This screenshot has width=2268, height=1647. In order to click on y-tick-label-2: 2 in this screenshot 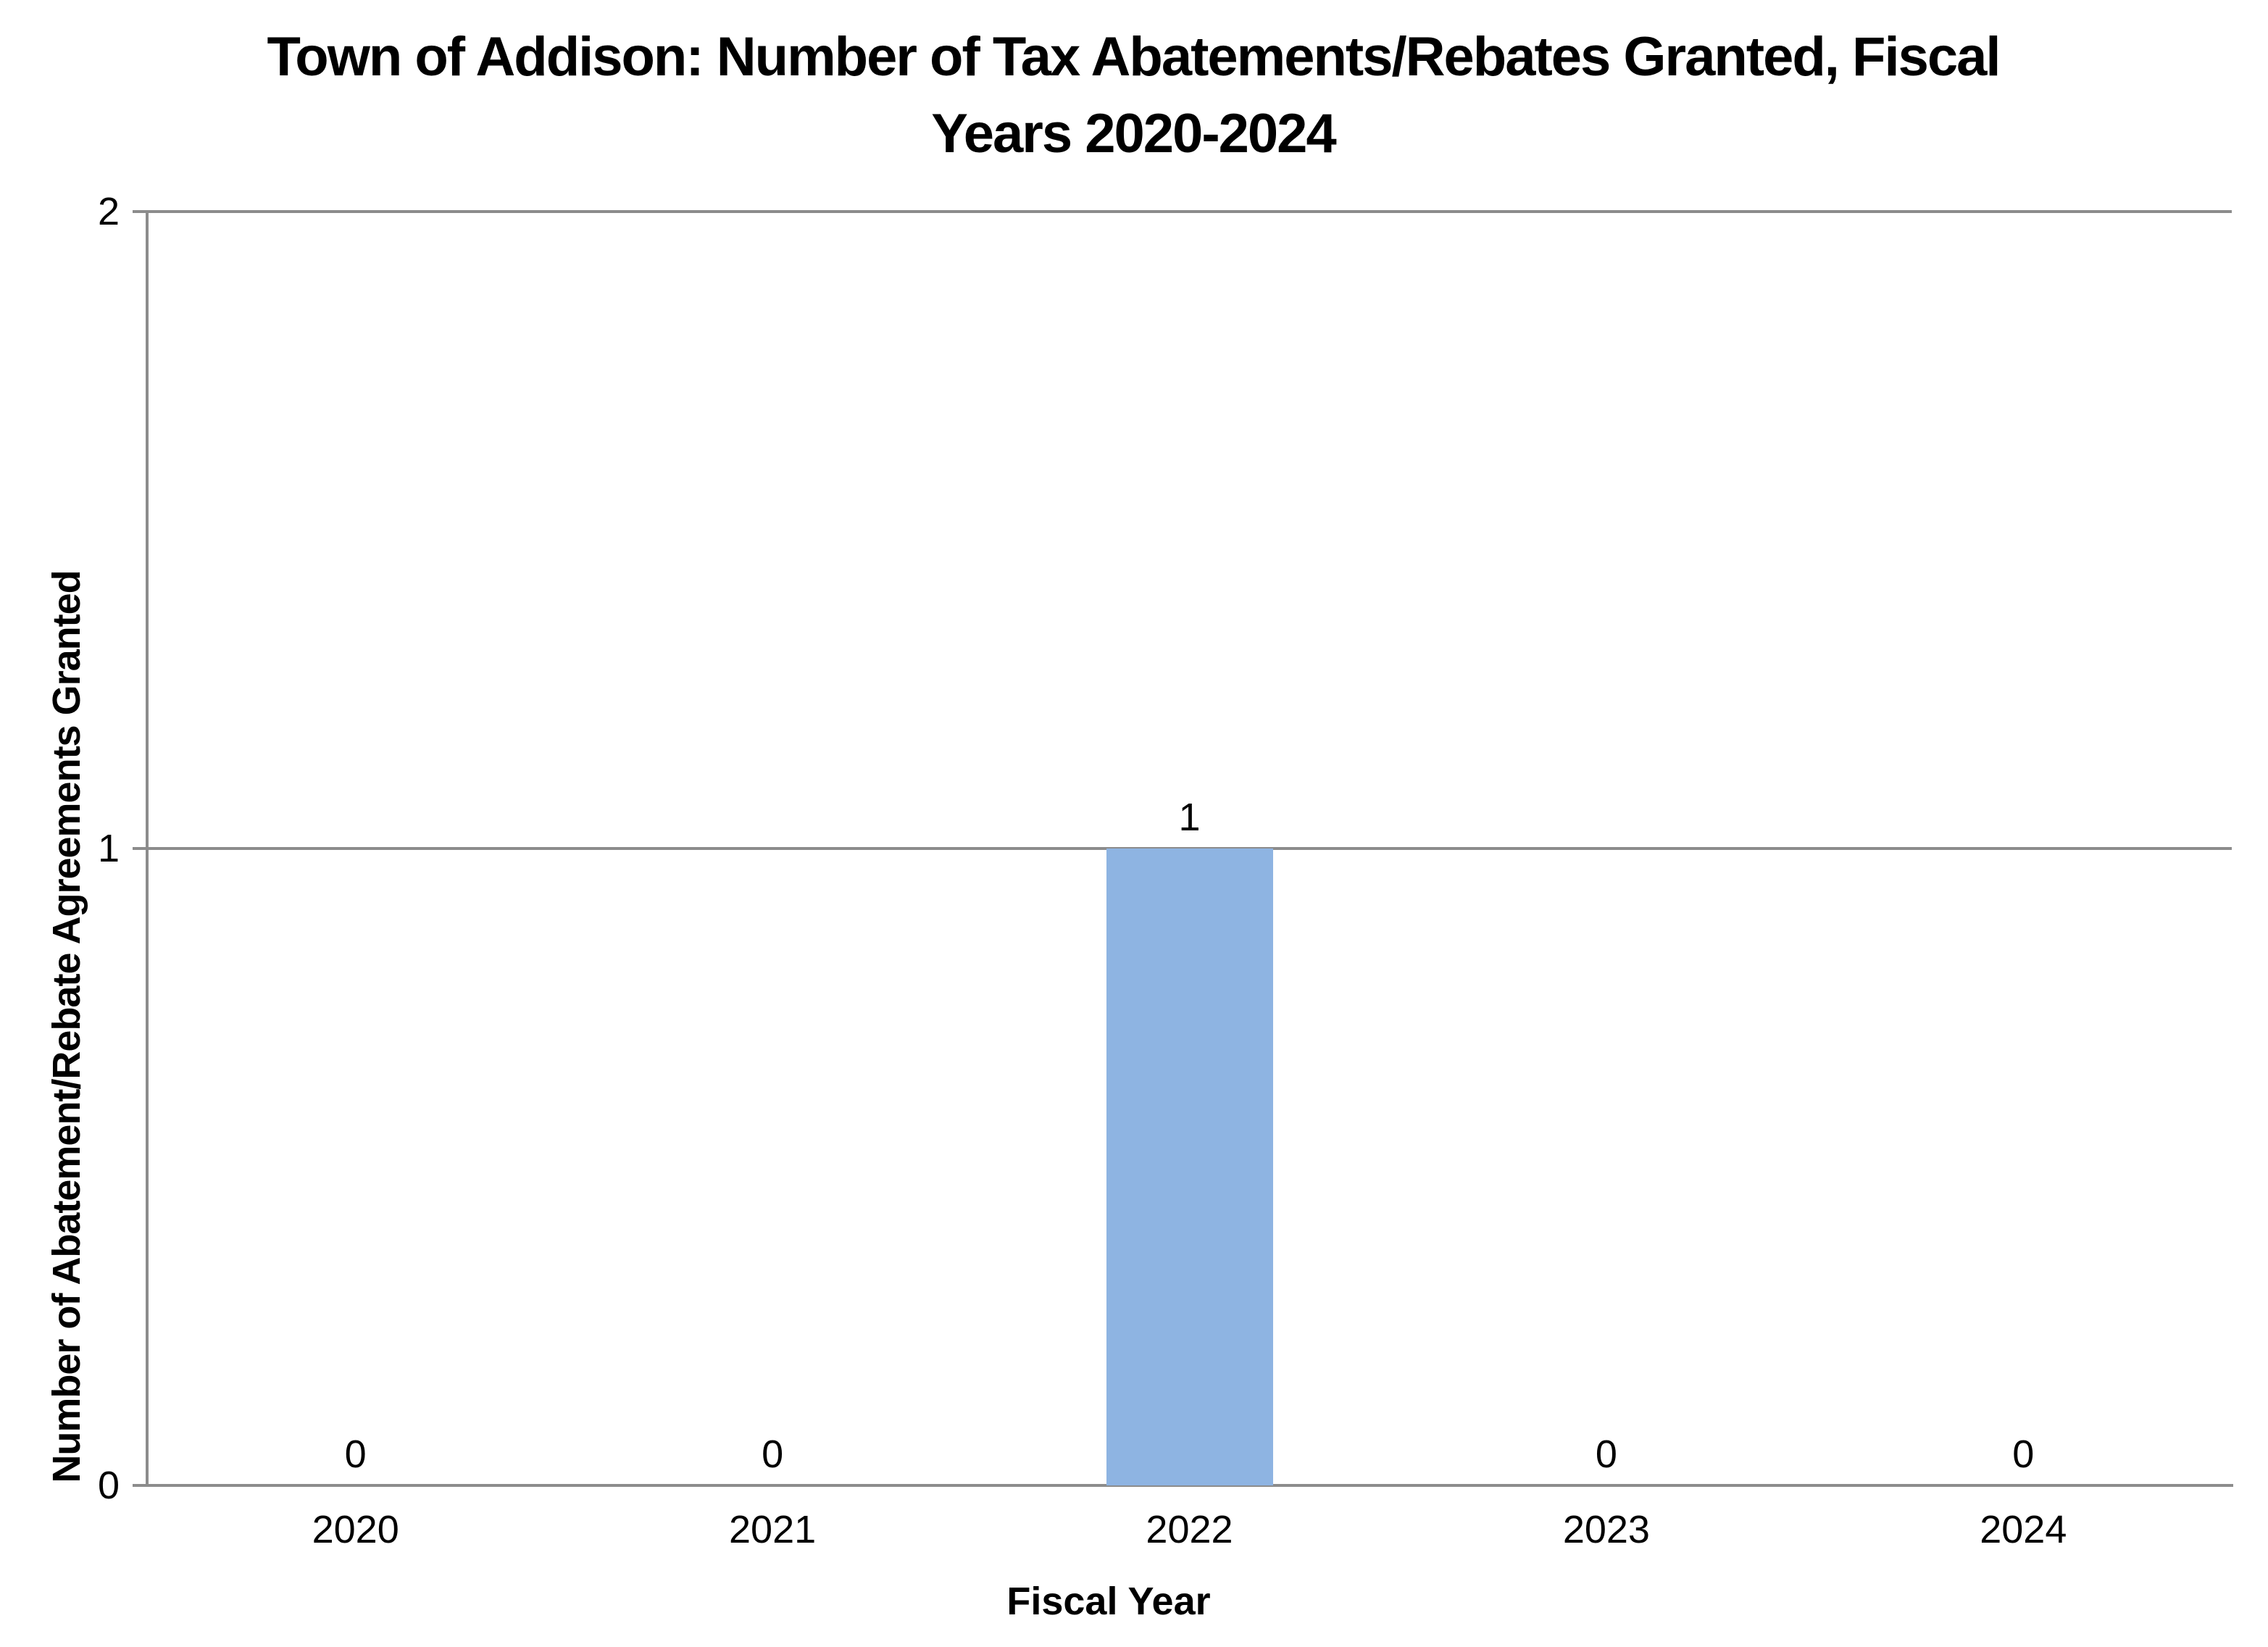, I will do `click(108, 211)`.